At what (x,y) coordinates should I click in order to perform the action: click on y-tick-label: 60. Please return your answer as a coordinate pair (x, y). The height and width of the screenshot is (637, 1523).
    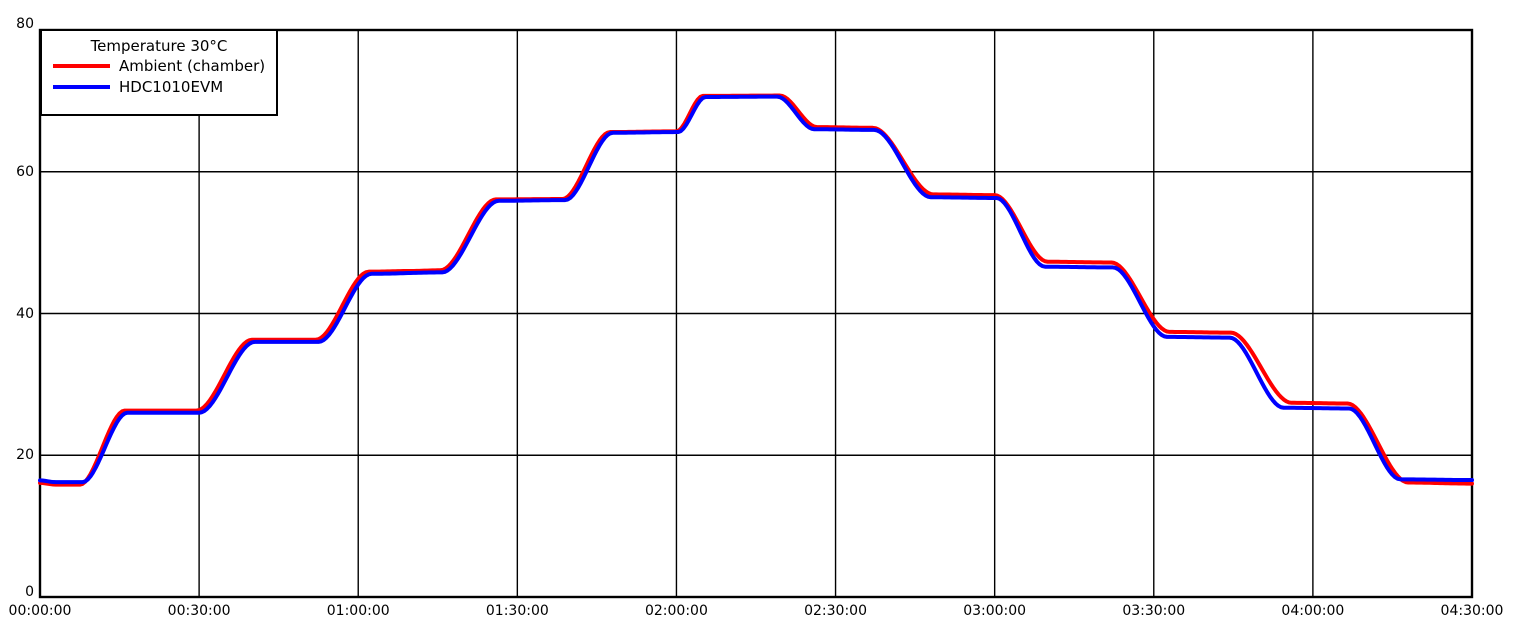
    Looking at the image, I should click on (25, 171).